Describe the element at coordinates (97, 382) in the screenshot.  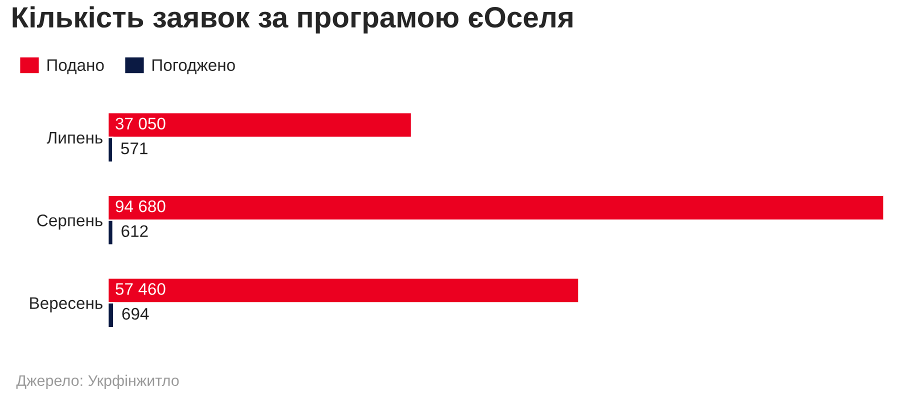
I see `text: Джерело: Укрфінжитло` at that location.